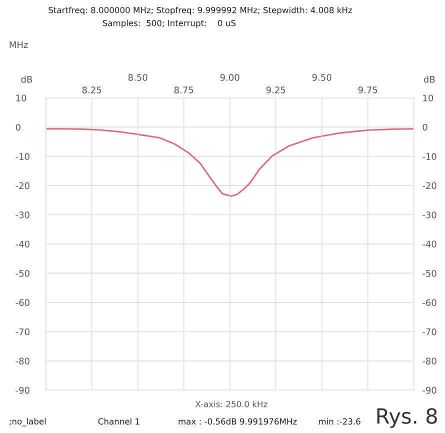 The image size is (445, 433). I want to click on line-series, so click(230, 162).